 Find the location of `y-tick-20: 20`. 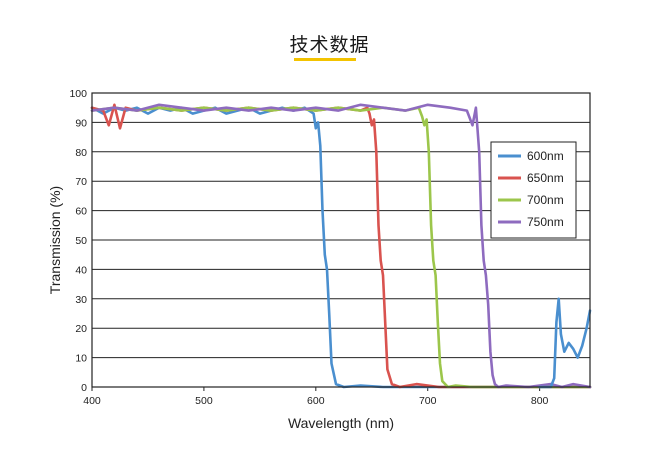

y-tick-20: 20 is located at coordinates (81, 329).